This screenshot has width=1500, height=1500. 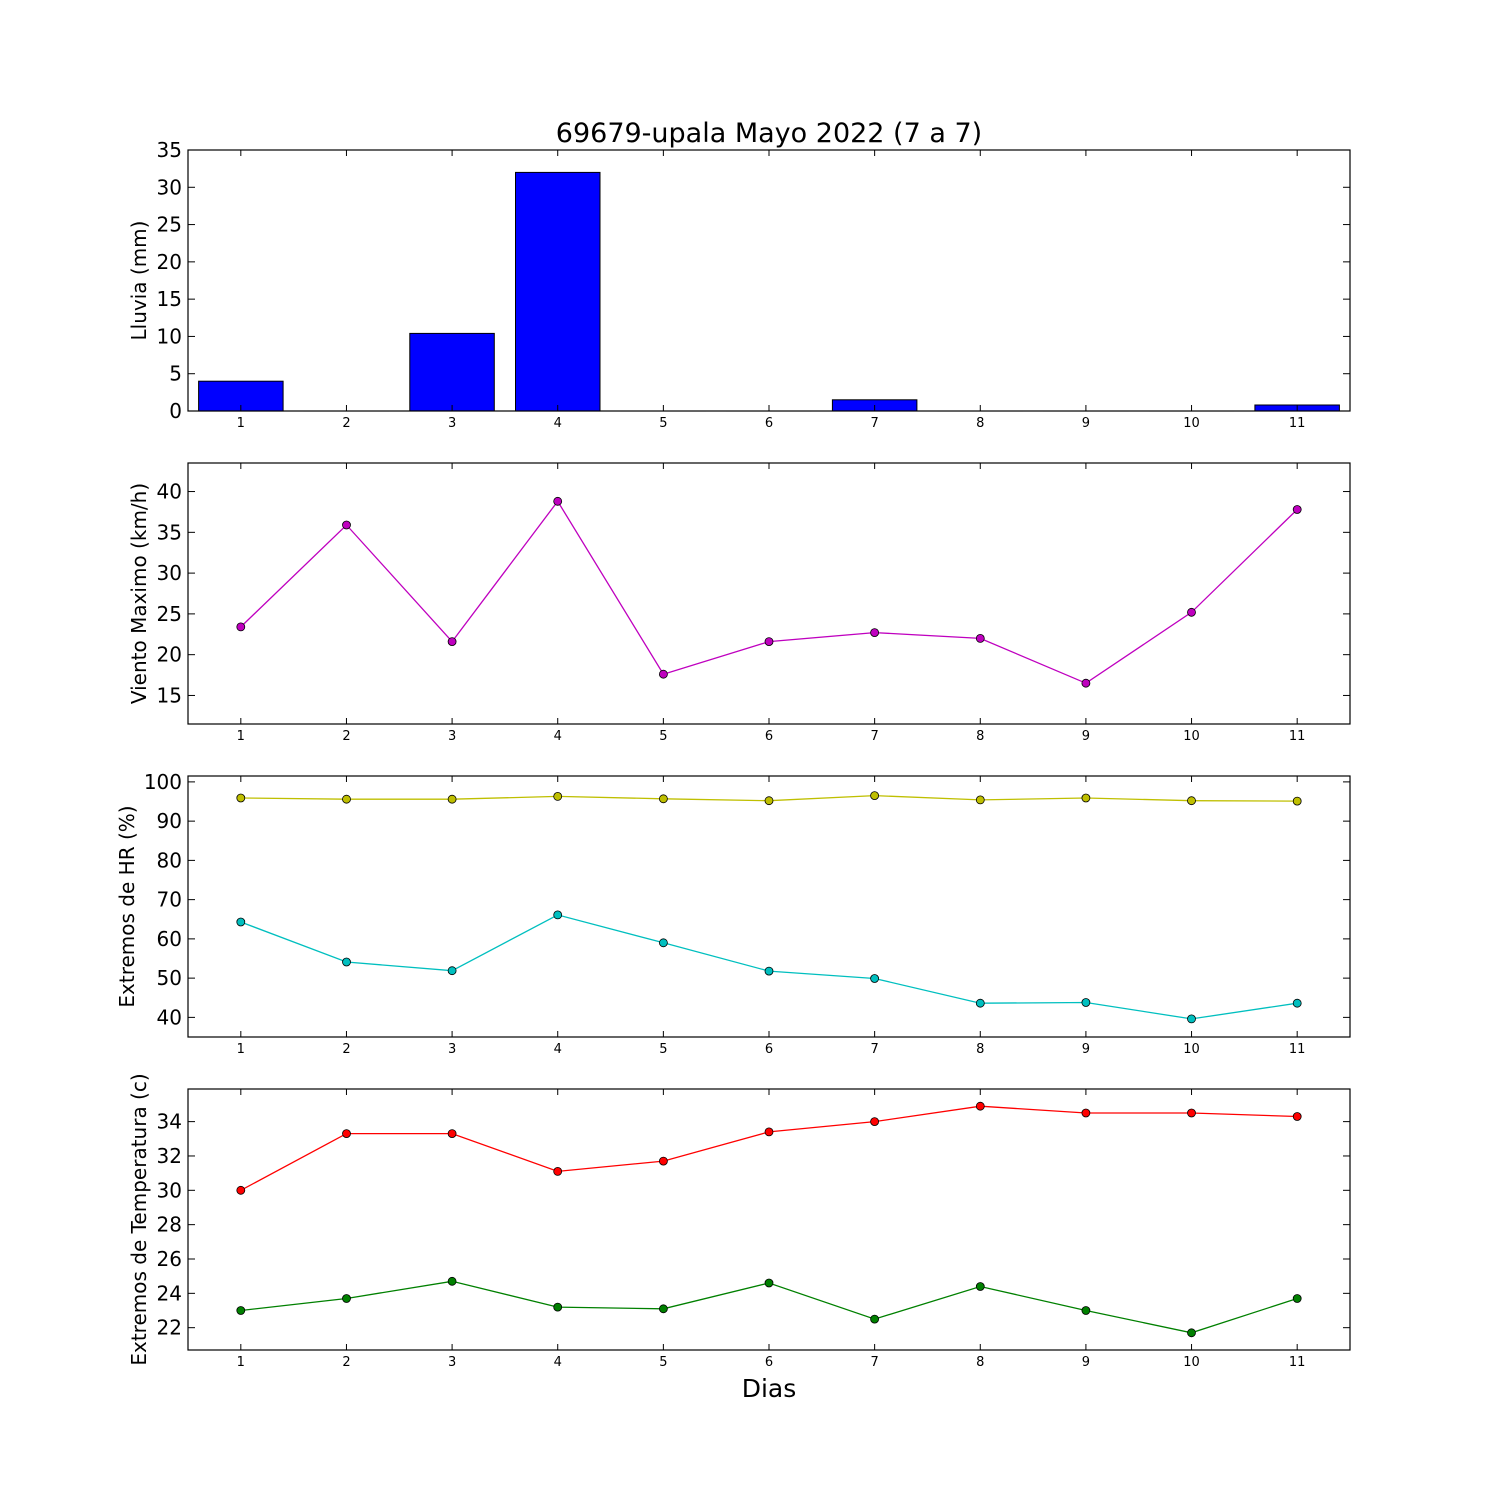 What do you see at coordinates (769, 1388) in the screenshot?
I see `x-axis-label: Dias` at bounding box center [769, 1388].